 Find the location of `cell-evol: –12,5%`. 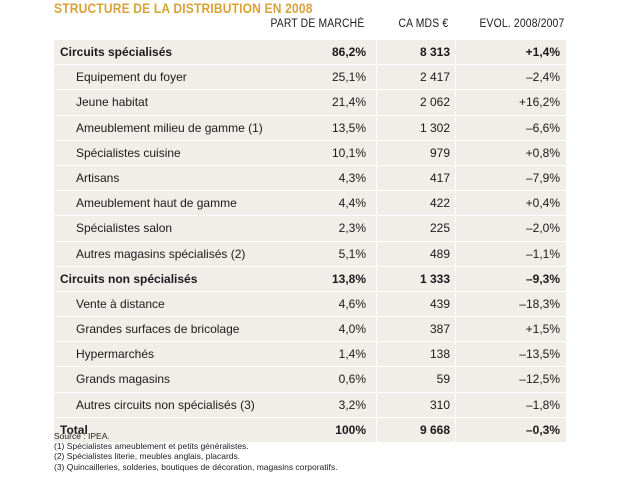

cell-evol: –12,5% is located at coordinates (539, 379).